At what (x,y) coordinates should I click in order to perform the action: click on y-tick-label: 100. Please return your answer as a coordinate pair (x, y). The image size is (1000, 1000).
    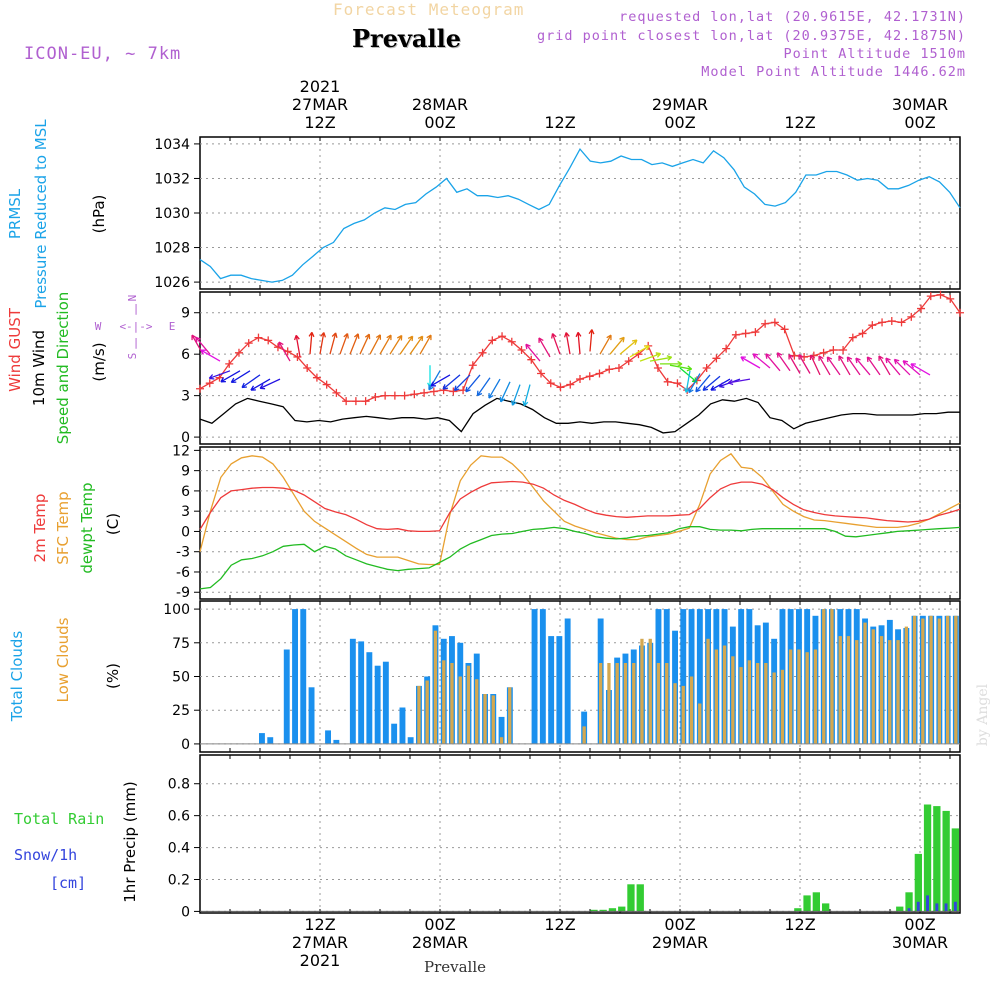
    Looking at the image, I should click on (176, 610).